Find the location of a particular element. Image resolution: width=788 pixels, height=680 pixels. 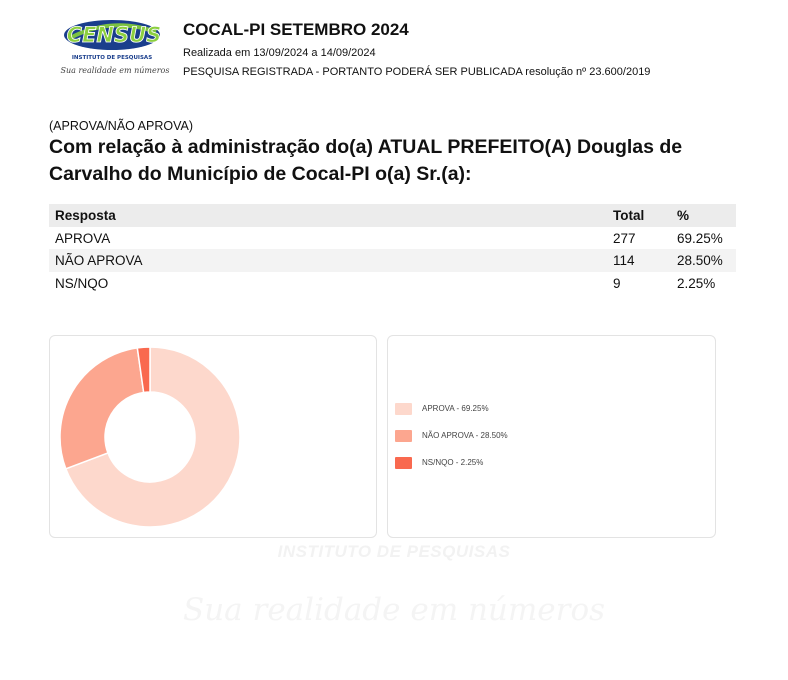

row-pct: 2.25% is located at coordinates (696, 283).